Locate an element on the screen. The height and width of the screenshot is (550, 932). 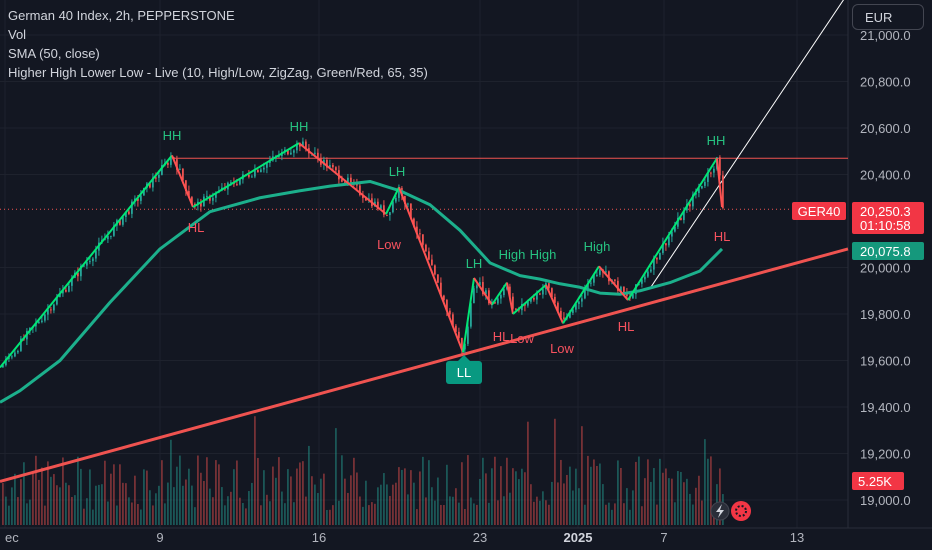
indicator-sma: SMA (50, close) is located at coordinates (54, 53).